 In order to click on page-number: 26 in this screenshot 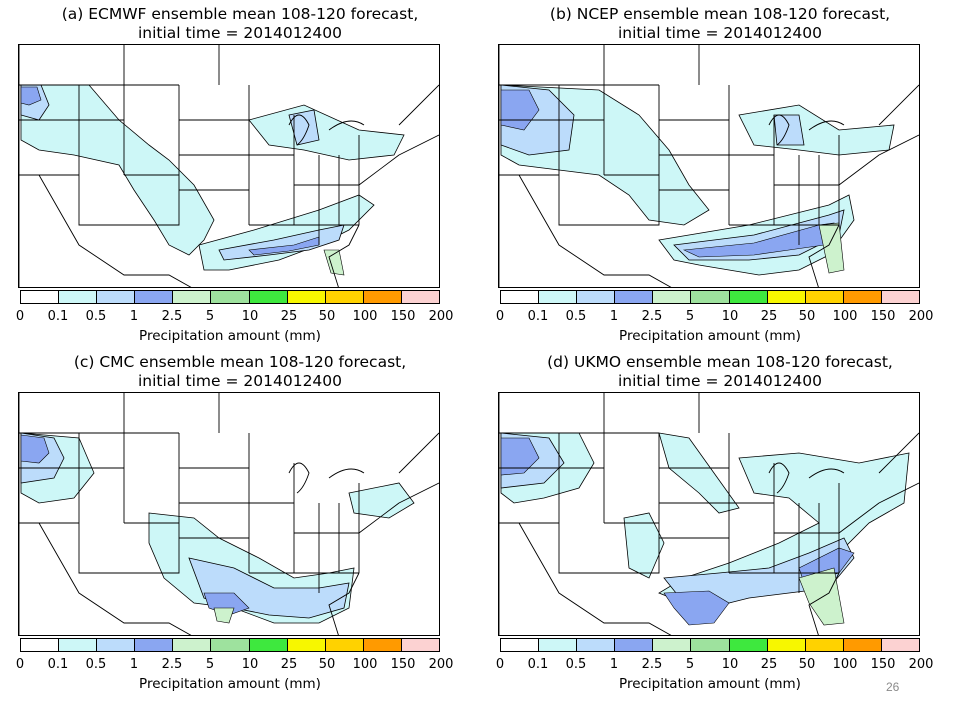, I will do `click(893, 687)`.